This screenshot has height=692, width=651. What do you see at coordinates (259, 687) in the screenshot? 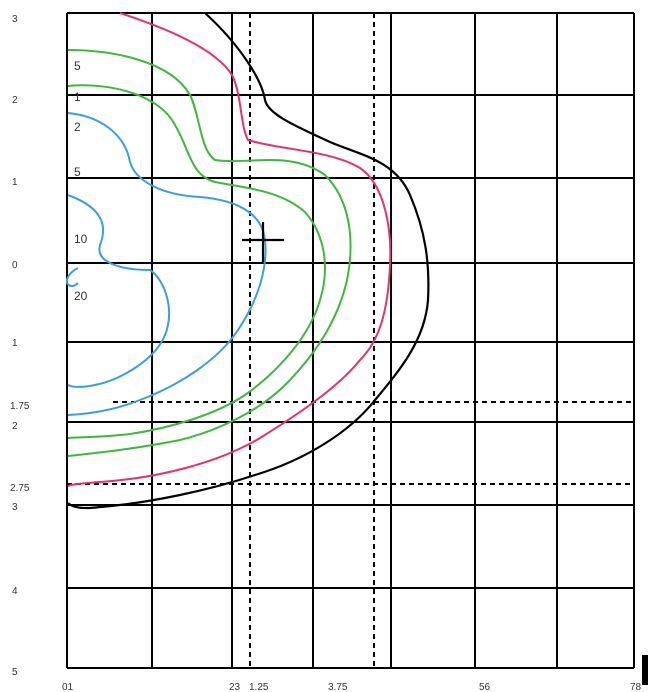
I see `x-tick-label: 1.25` at bounding box center [259, 687].